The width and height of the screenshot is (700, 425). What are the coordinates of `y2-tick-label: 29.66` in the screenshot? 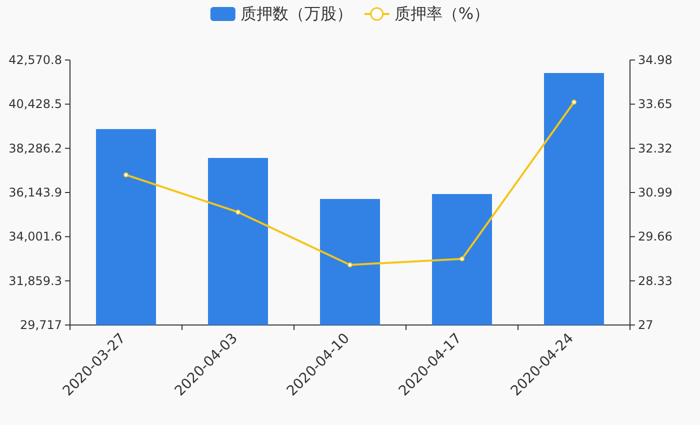 It's located at (655, 237).